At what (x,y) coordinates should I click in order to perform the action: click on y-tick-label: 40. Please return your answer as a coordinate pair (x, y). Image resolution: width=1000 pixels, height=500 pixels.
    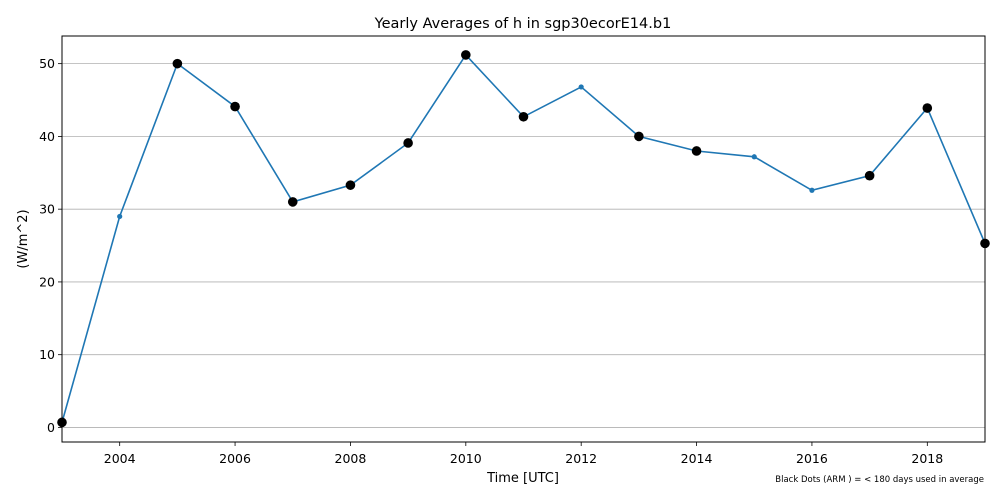
    Looking at the image, I should click on (47, 136).